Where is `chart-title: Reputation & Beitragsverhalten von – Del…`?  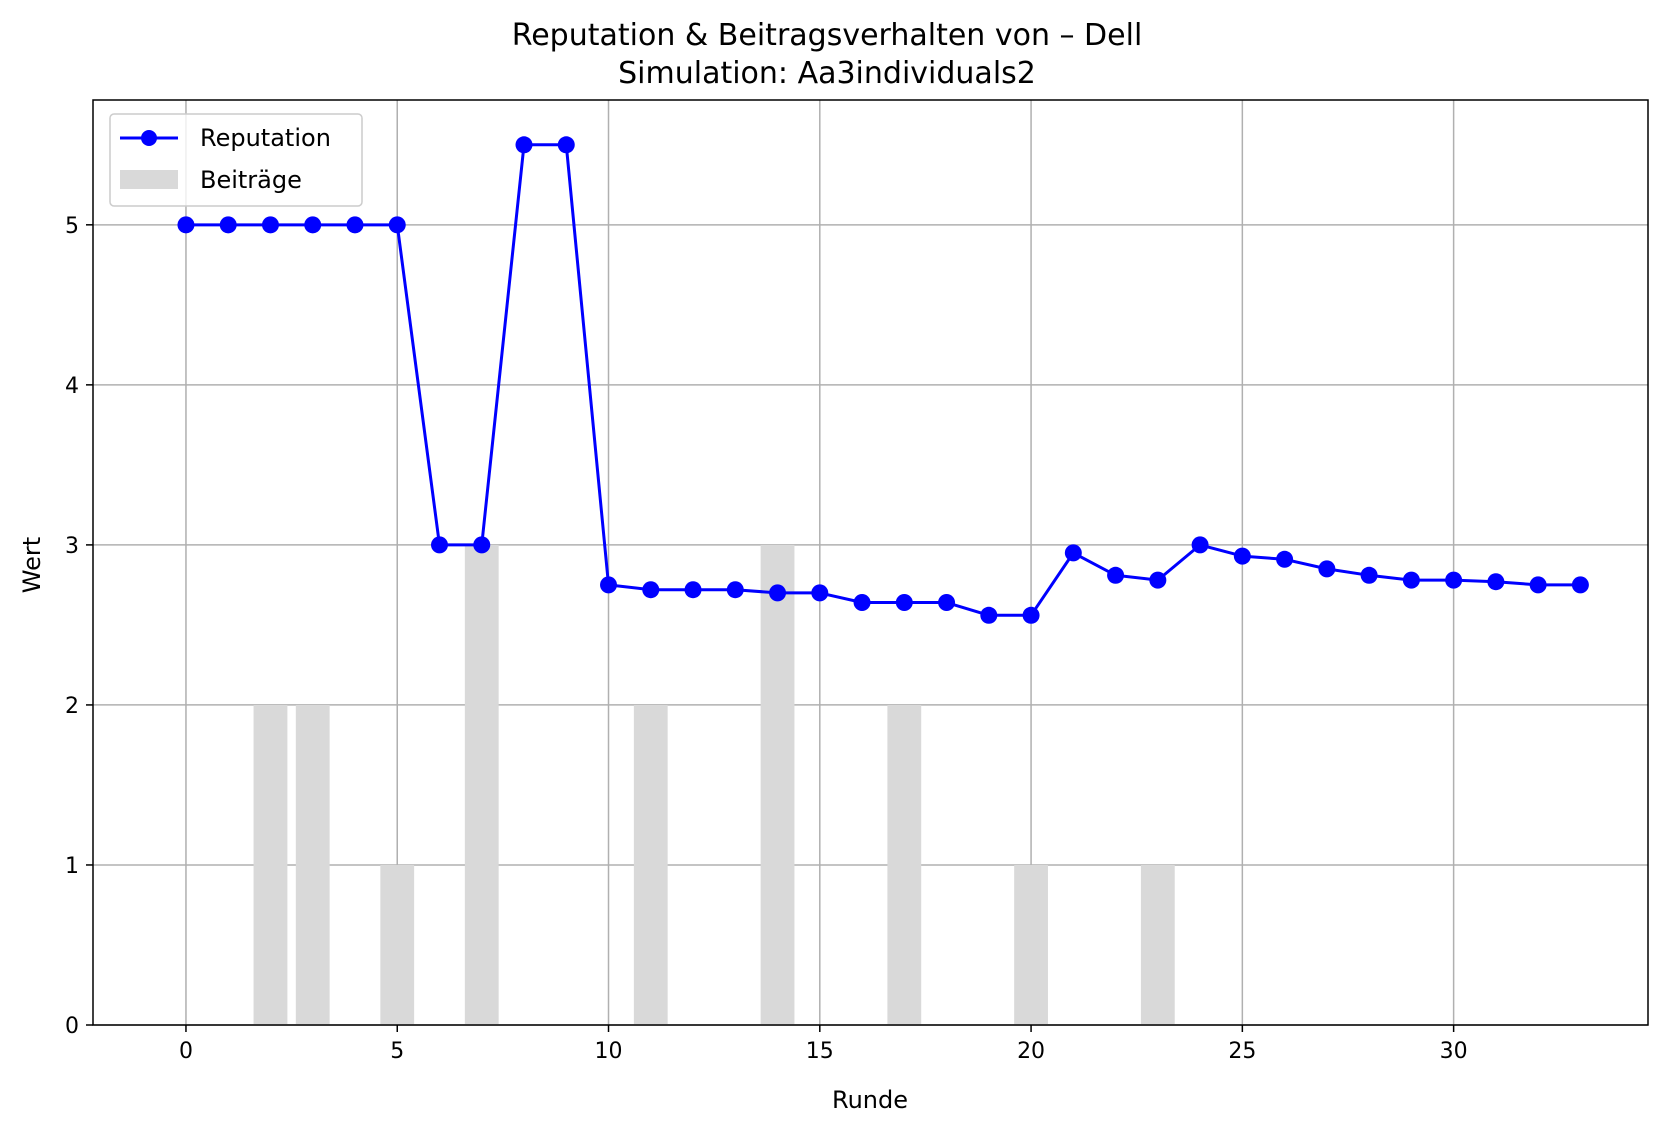 chart-title: Reputation & Beitragsverhalten von – Del… is located at coordinates (827, 35).